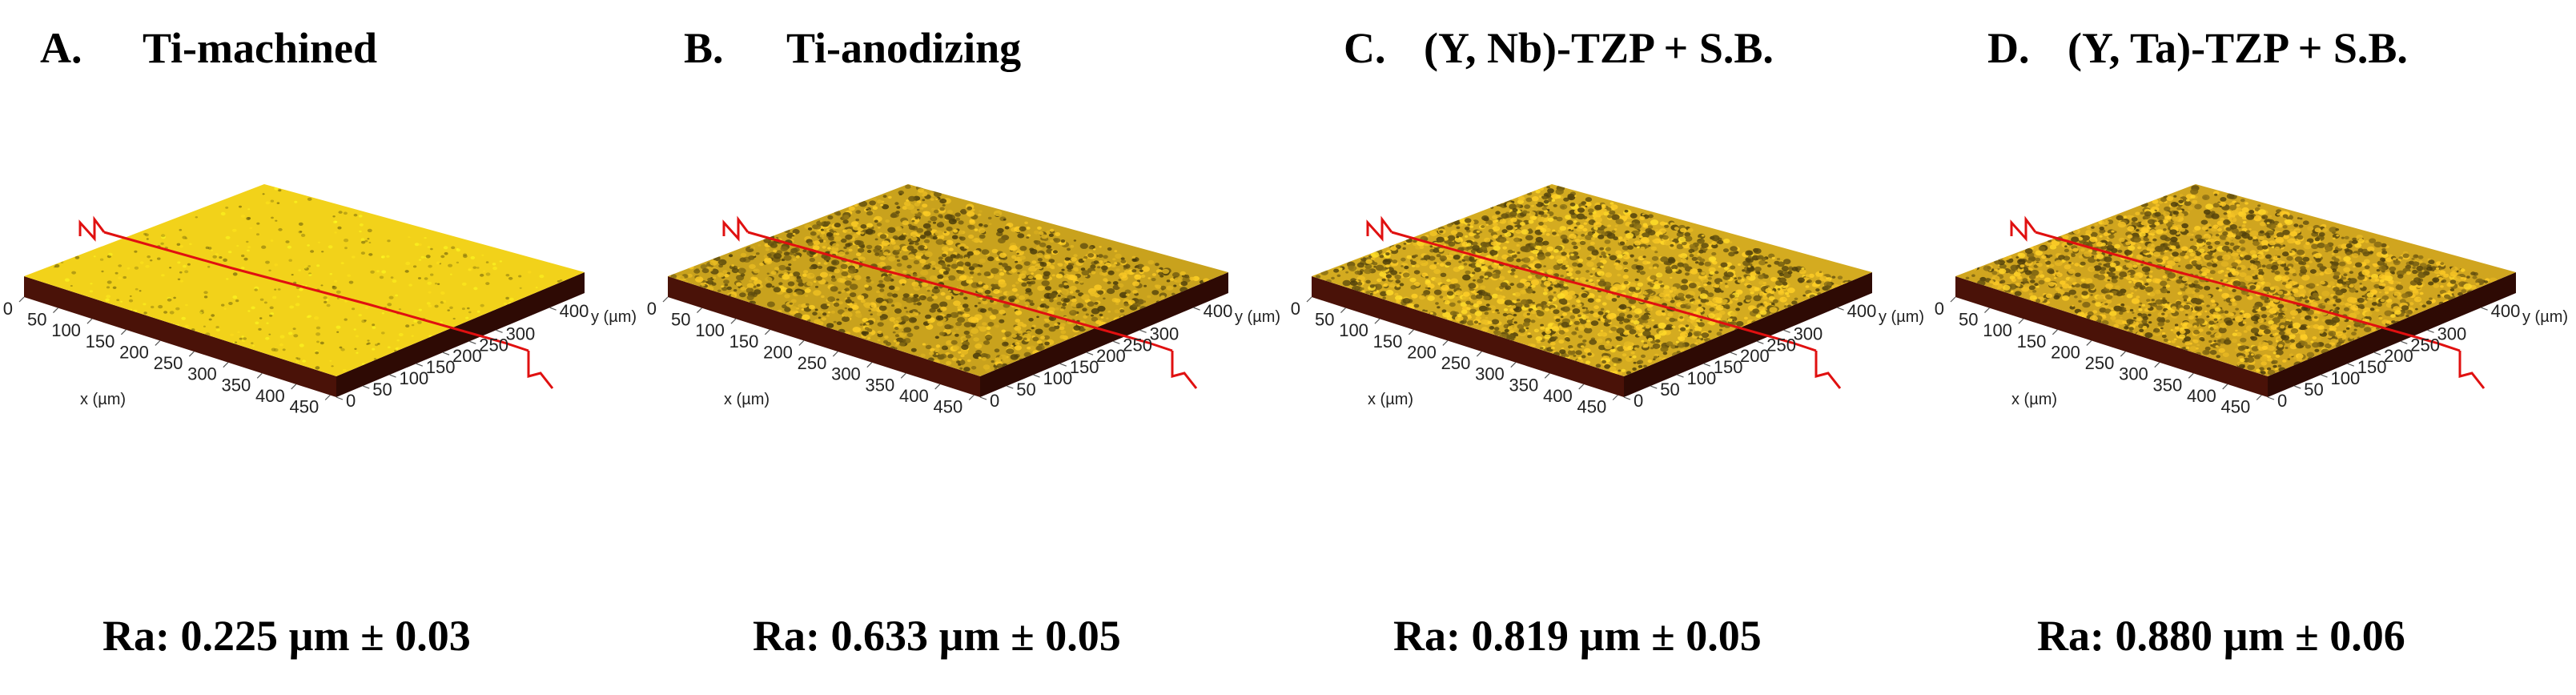 Image resolution: width=2576 pixels, height=695 pixels. I want to click on panel-title: A. Ti-machined, so click(208, 48).